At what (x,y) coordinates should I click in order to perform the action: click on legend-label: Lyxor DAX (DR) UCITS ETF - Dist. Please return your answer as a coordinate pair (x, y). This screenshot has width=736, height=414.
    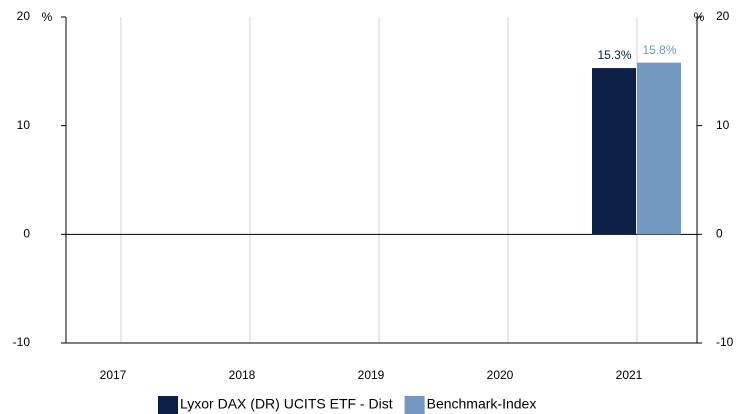
    Looking at the image, I should click on (286, 404).